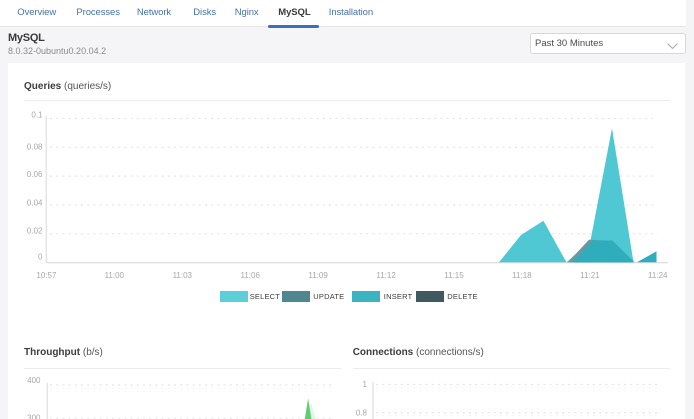 Image resolution: width=694 pixels, height=419 pixels. What do you see at coordinates (34, 380) in the screenshot?
I see `svg-text: 400` at bounding box center [34, 380].